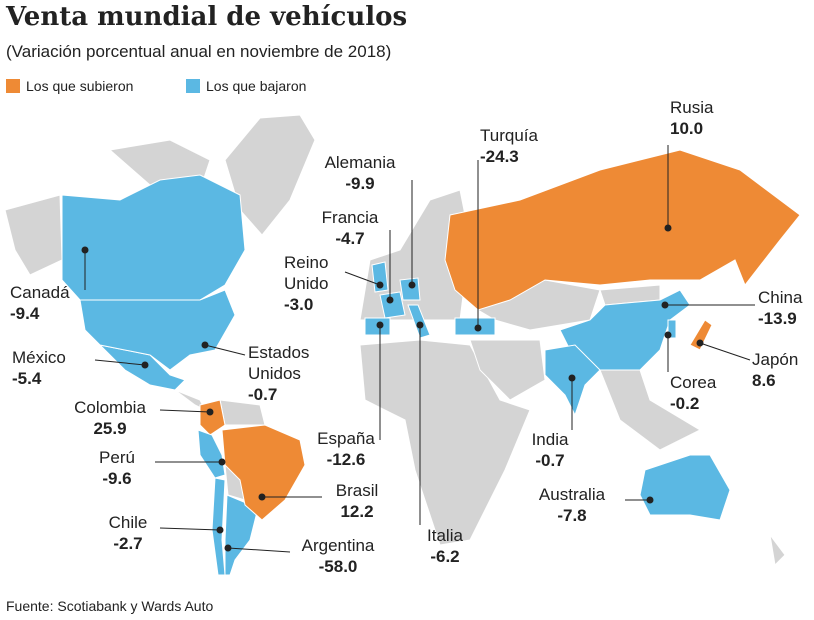  I want to click on country-name: Italia, so click(445, 535).